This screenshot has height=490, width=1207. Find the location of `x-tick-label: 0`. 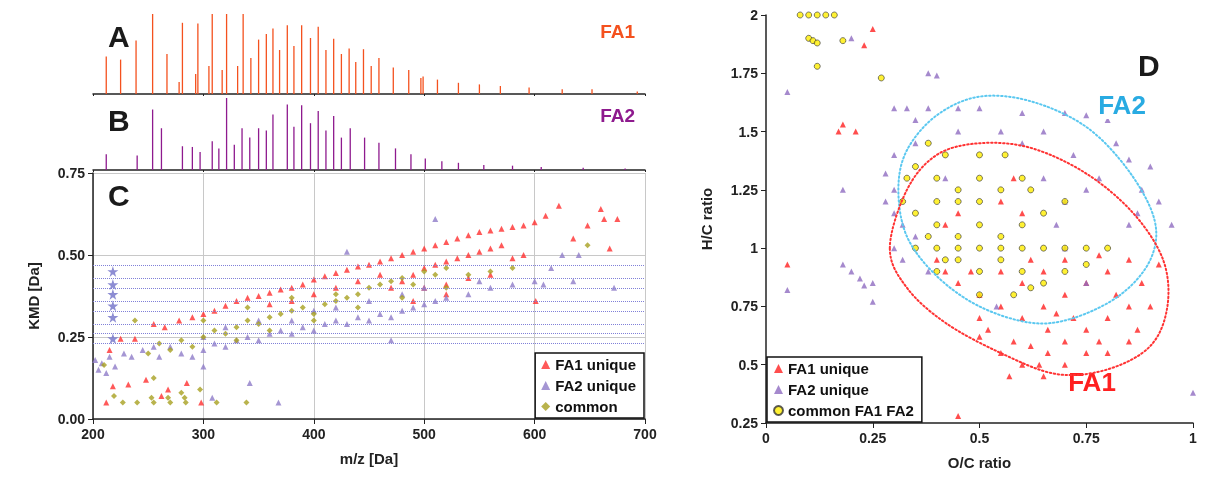

x-tick-label: 0 is located at coordinates (766, 438).